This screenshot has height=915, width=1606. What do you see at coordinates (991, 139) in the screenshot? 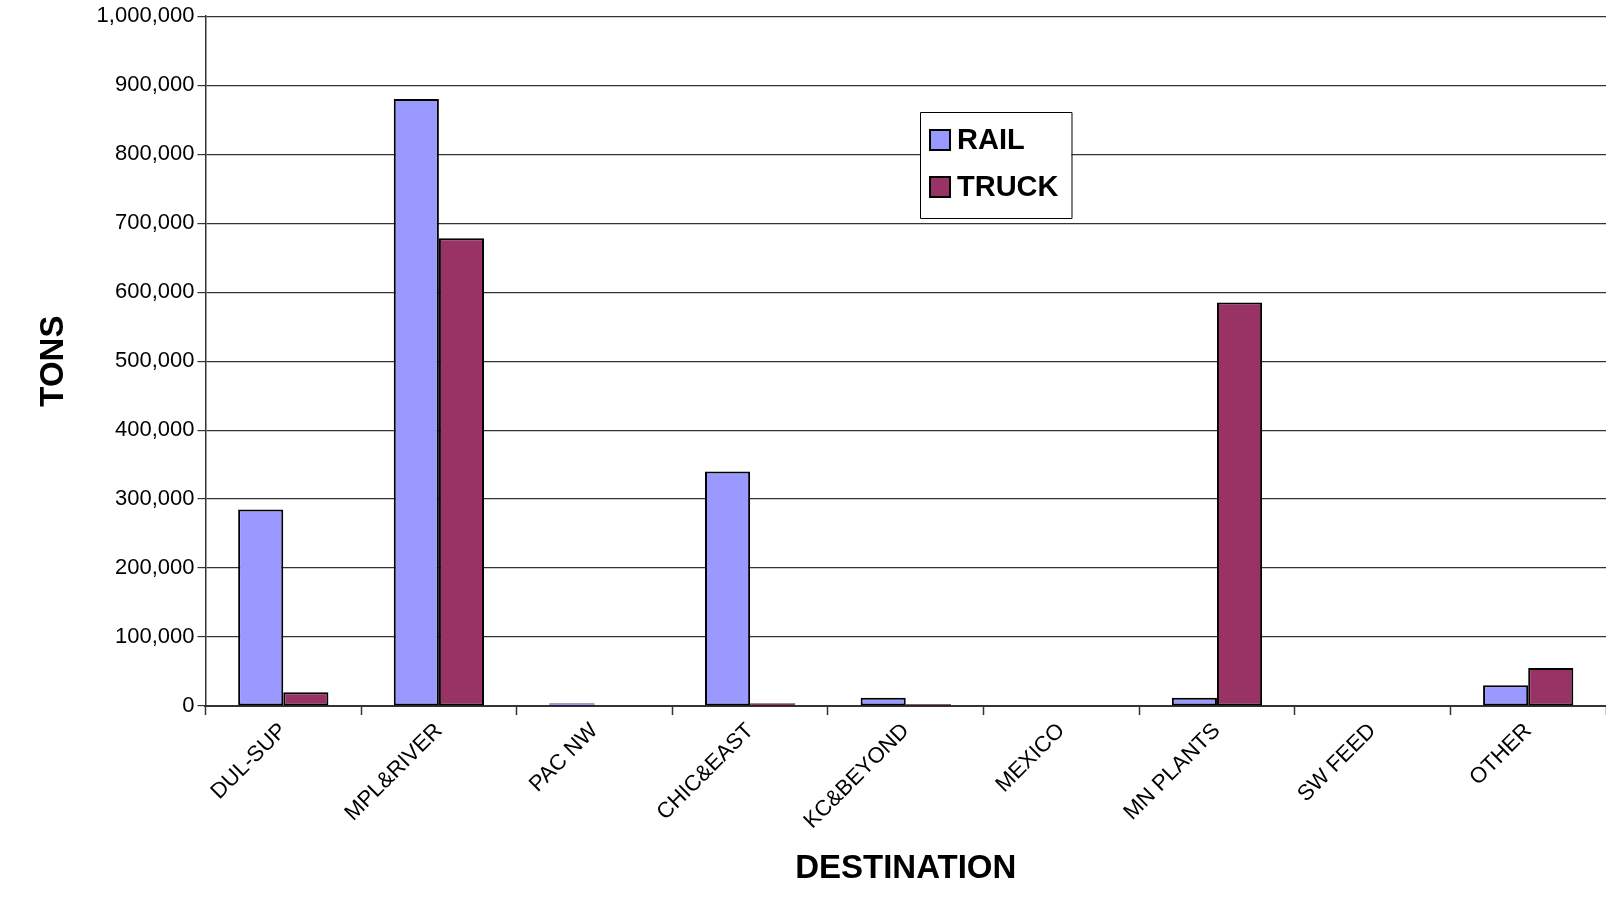
I see `legend-label: RAIL` at bounding box center [991, 139].